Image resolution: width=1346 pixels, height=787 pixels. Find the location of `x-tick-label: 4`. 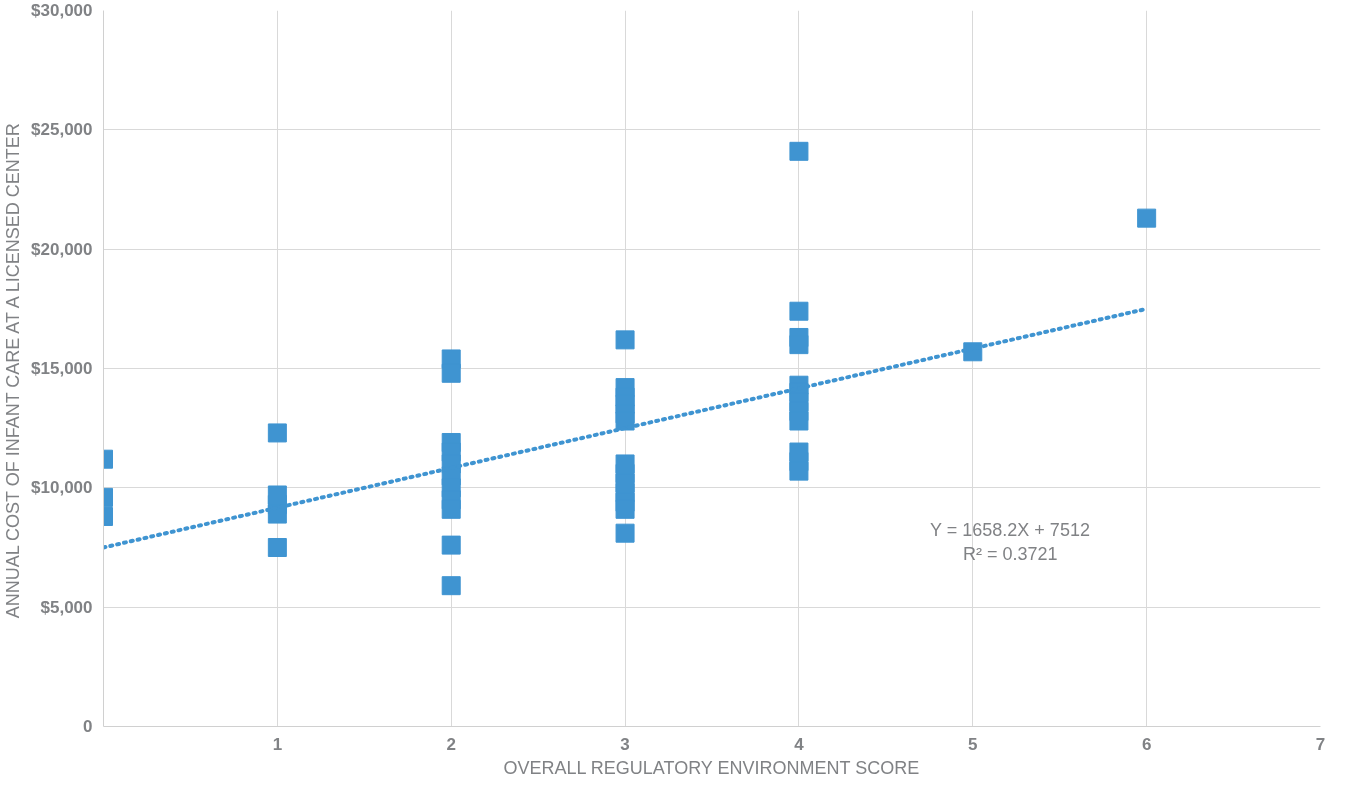

x-tick-label: 4 is located at coordinates (799, 744).